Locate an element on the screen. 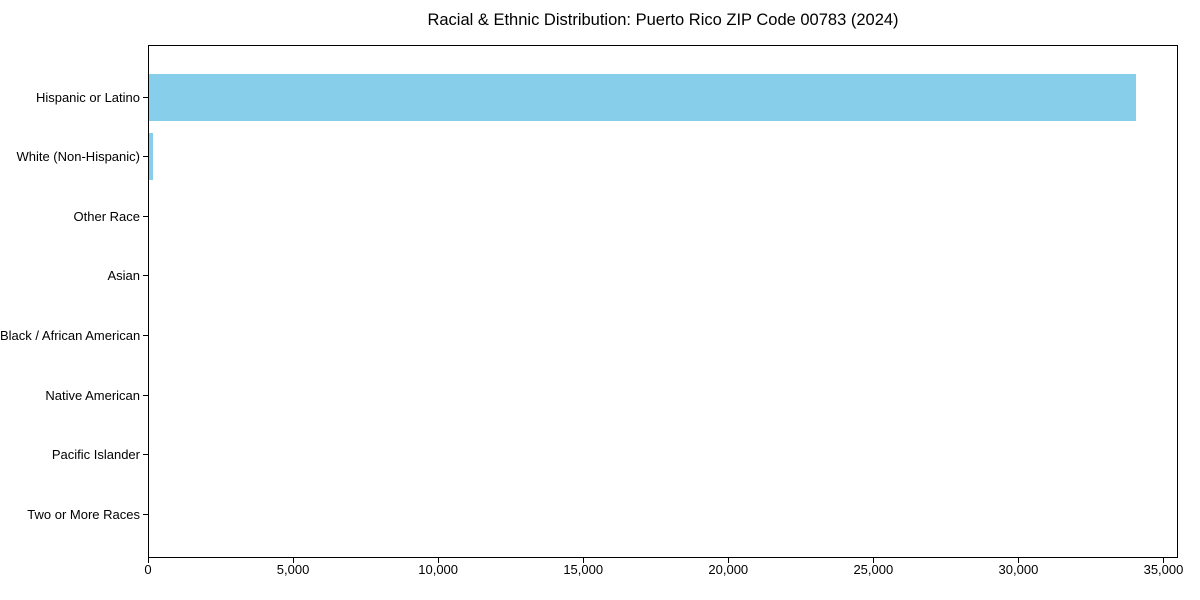  y-tick-label: White (Non-Hispanic) is located at coordinates (78, 157).